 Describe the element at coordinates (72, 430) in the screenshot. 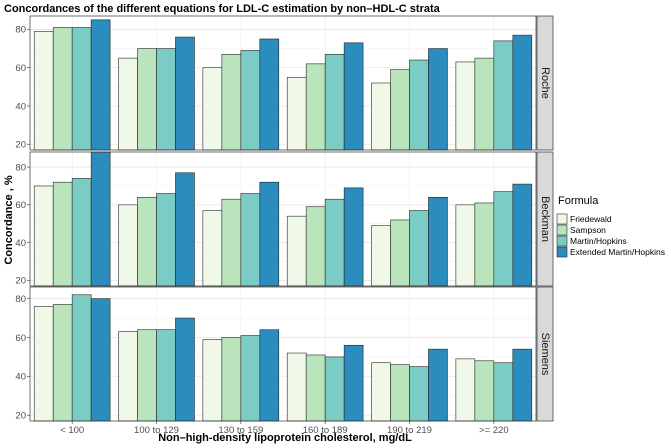

I see `x-tick-label: < 100` at that location.